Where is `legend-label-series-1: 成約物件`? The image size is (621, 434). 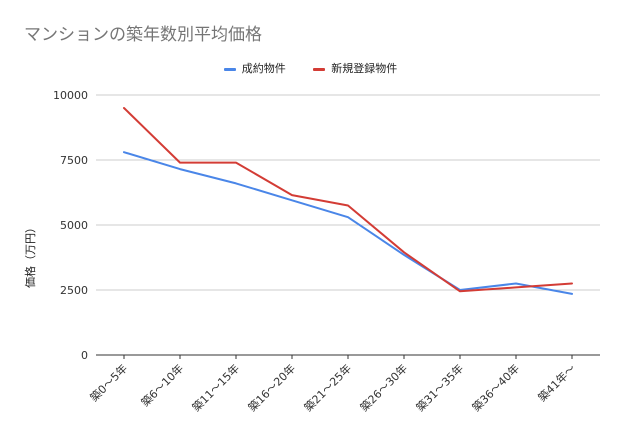
legend-label-series-1: 成約物件 is located at coordinates (263, 68).